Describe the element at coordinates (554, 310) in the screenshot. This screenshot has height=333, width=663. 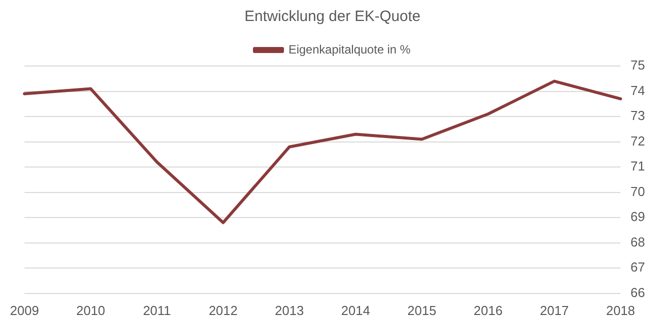
I see `x-tick-label: 2017` at that location.